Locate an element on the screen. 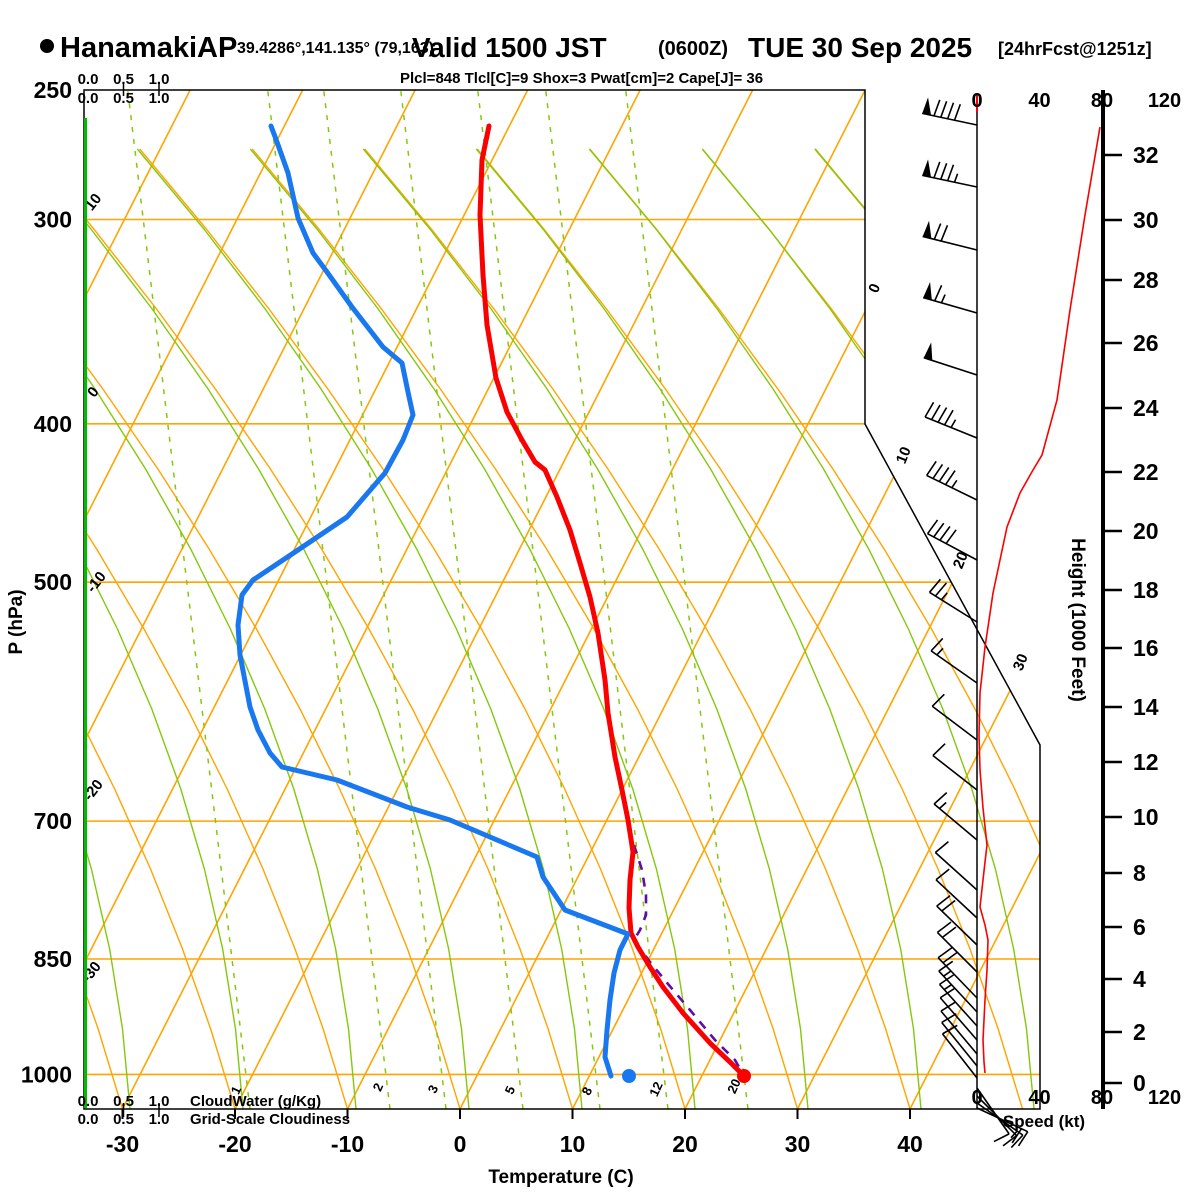  valid-time: Valid 1500 JST is located at coordinates (509, 47).